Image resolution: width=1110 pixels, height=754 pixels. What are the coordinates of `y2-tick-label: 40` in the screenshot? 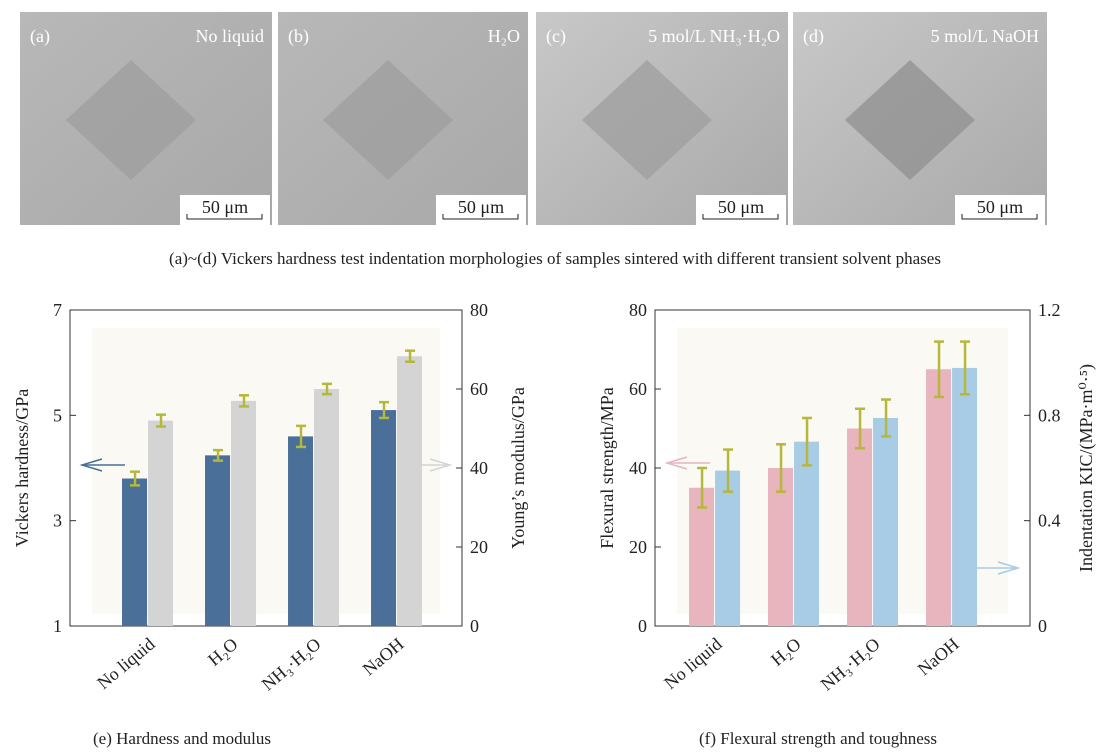 It's located at (479, 468).